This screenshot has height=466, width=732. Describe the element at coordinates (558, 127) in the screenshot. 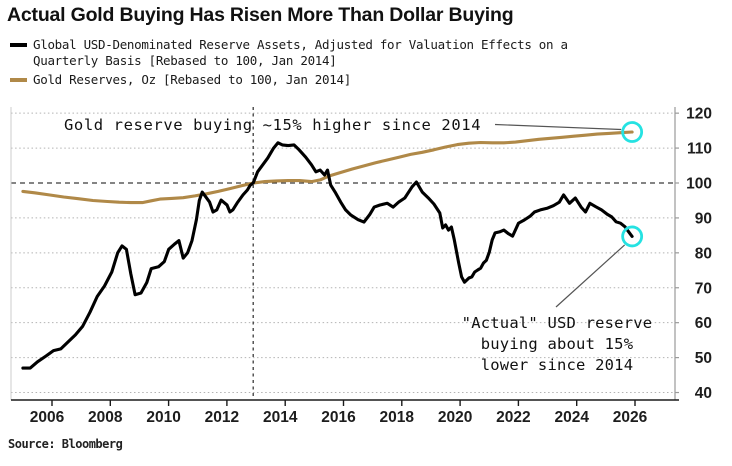

I see `leader-line-gold-annotation` at that location.